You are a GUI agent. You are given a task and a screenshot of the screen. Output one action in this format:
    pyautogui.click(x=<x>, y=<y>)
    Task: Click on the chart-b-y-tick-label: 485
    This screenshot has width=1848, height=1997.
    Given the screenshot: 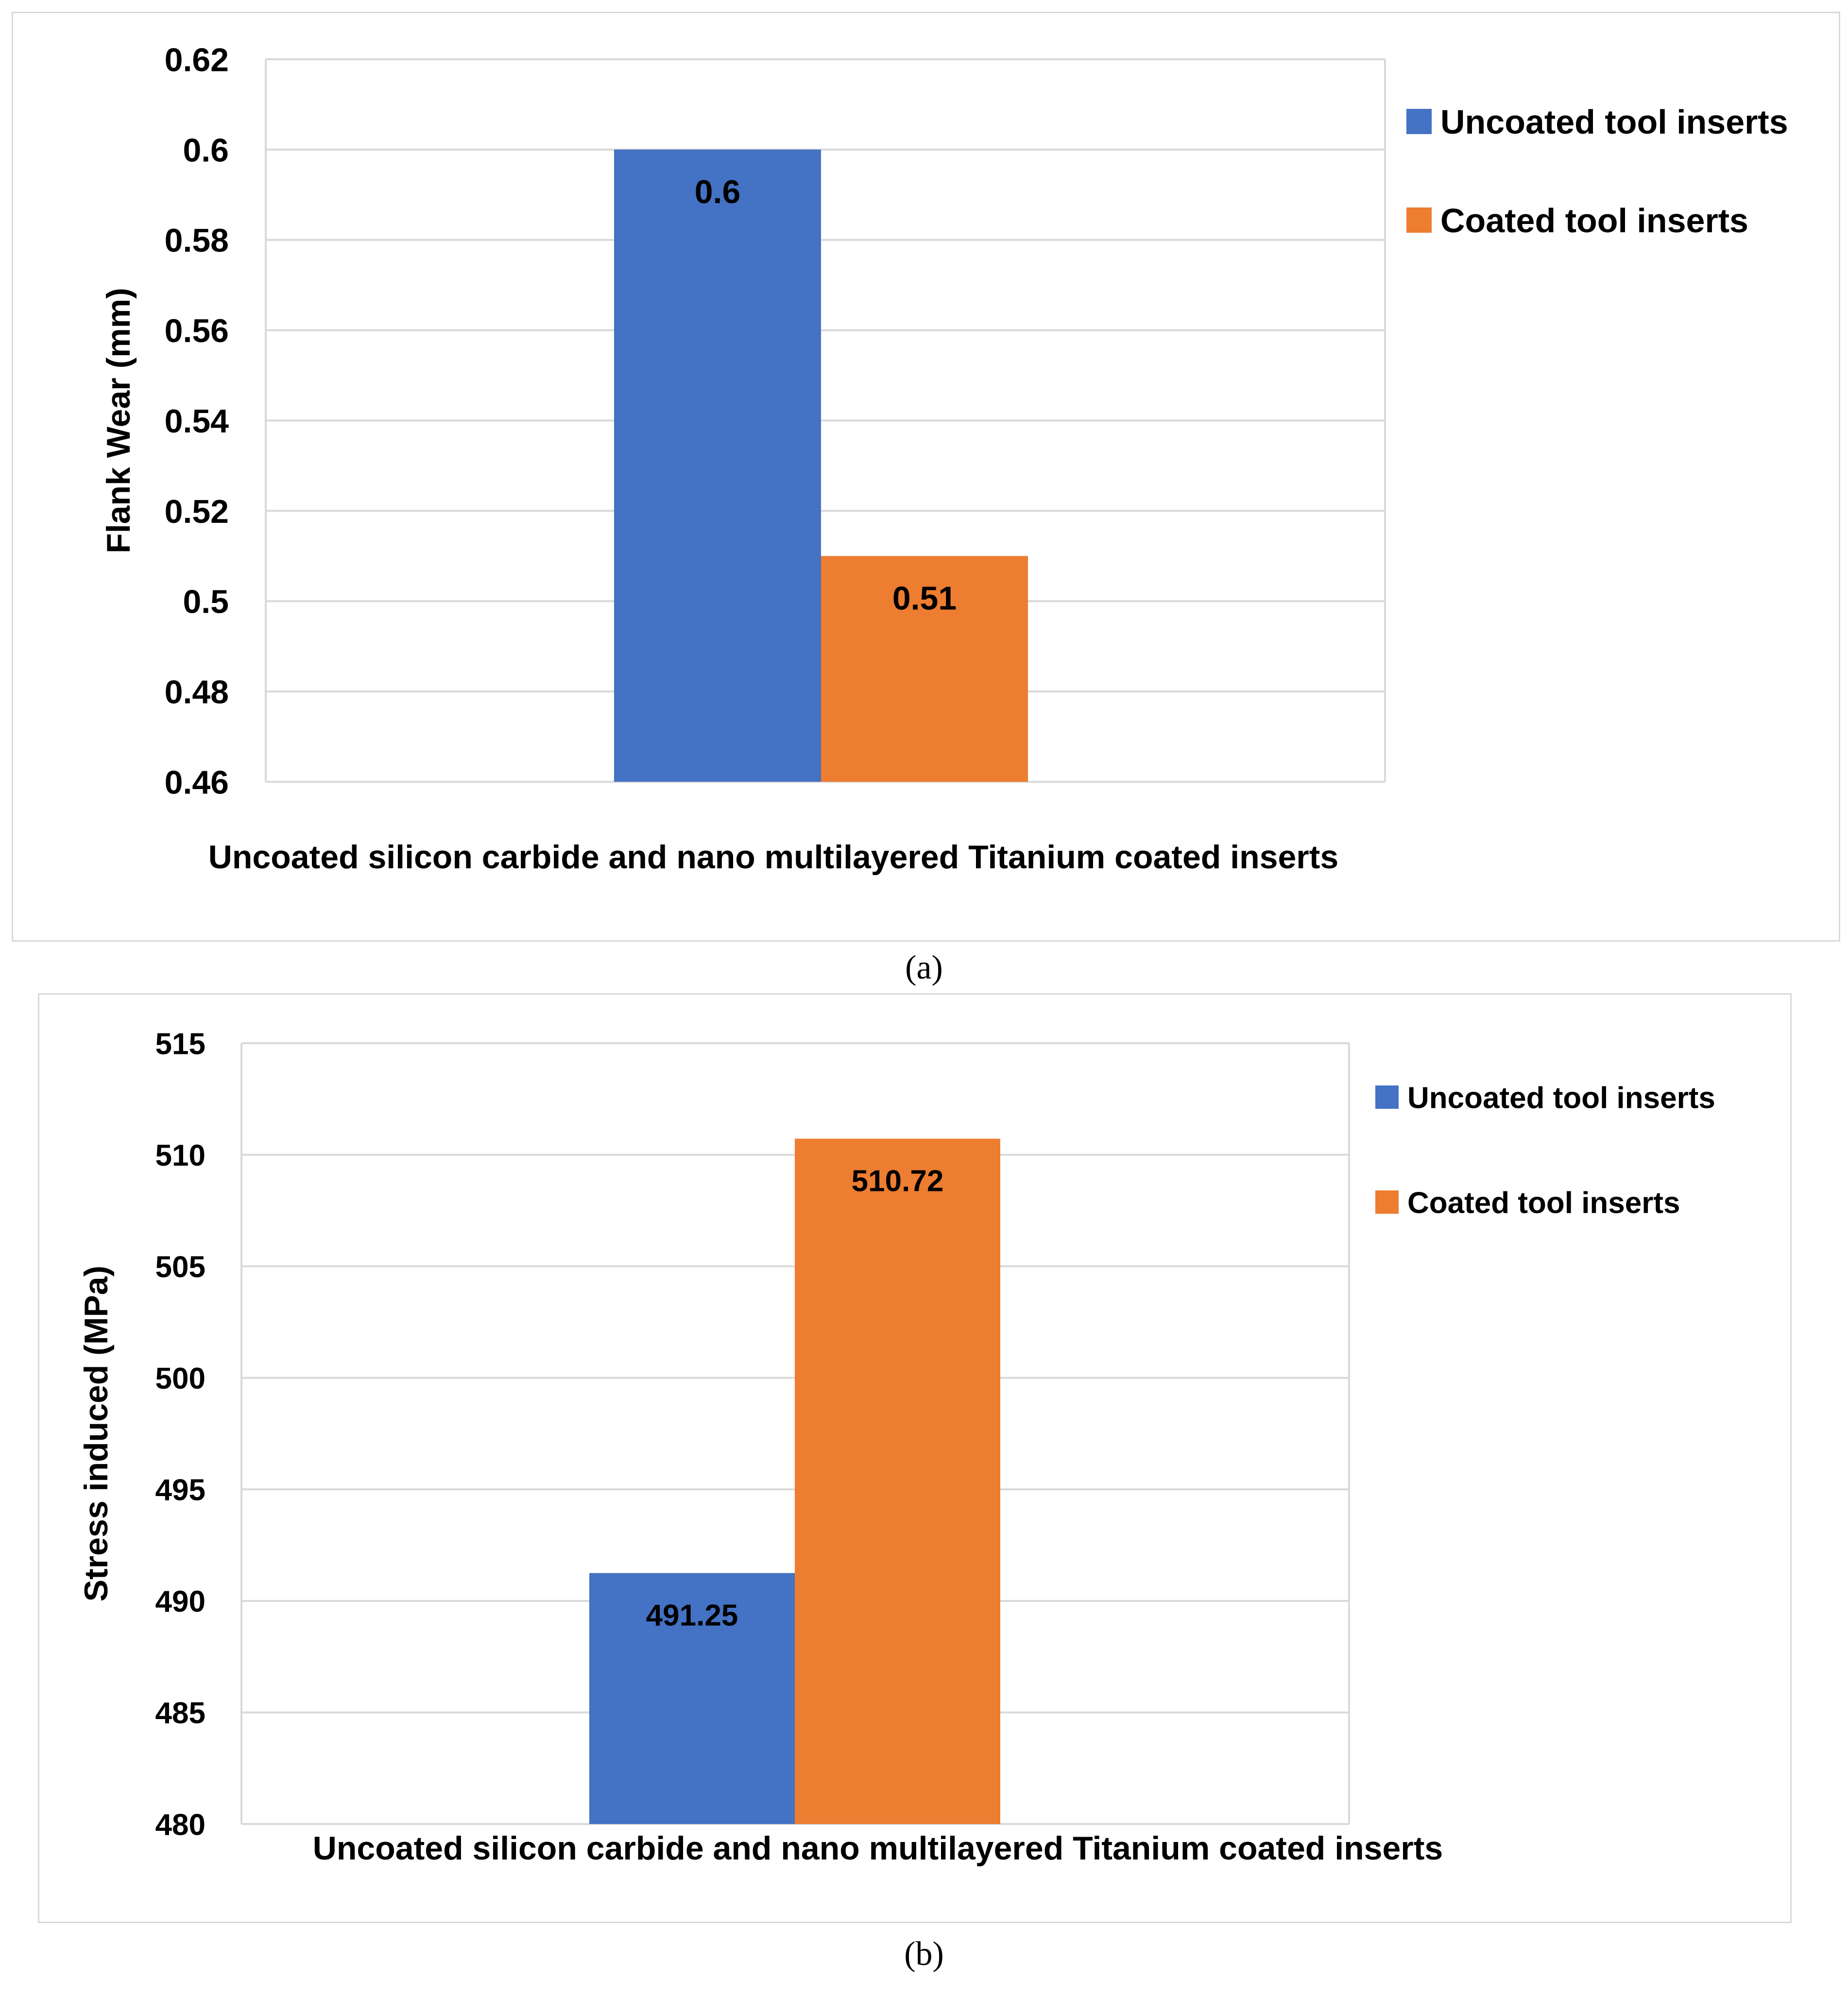 What is the action you would take?
    pyautogui.click(x=180, y=1713)
    